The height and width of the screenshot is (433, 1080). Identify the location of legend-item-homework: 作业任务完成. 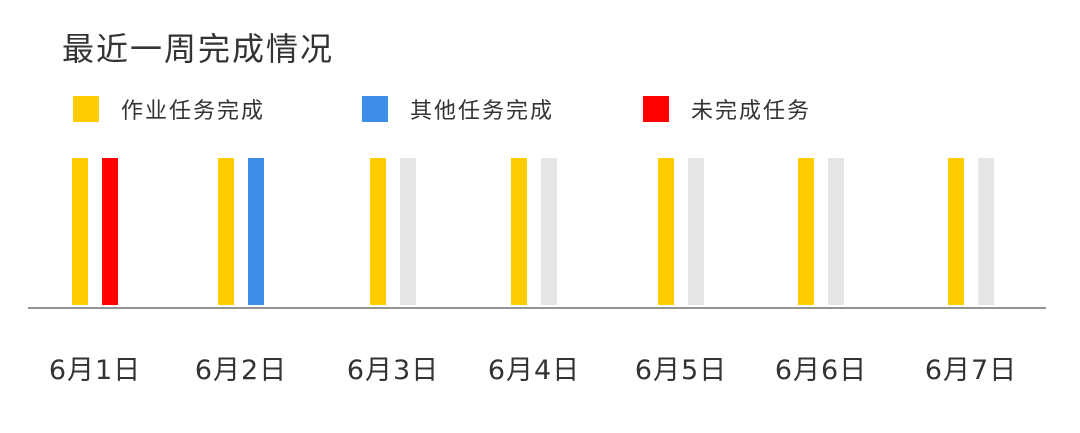
(169, 109).